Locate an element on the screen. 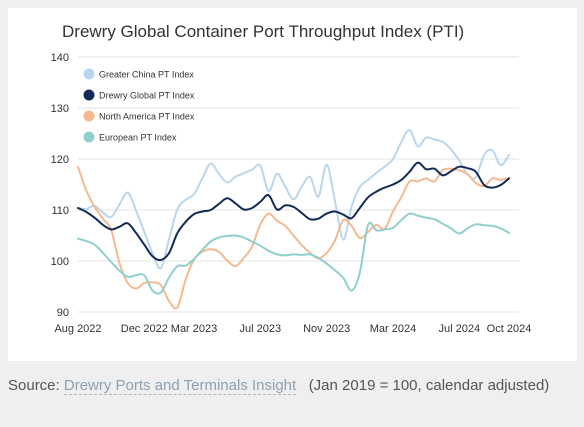  x-tick-label: Dec 2022 is located at coordinates (144, 329).